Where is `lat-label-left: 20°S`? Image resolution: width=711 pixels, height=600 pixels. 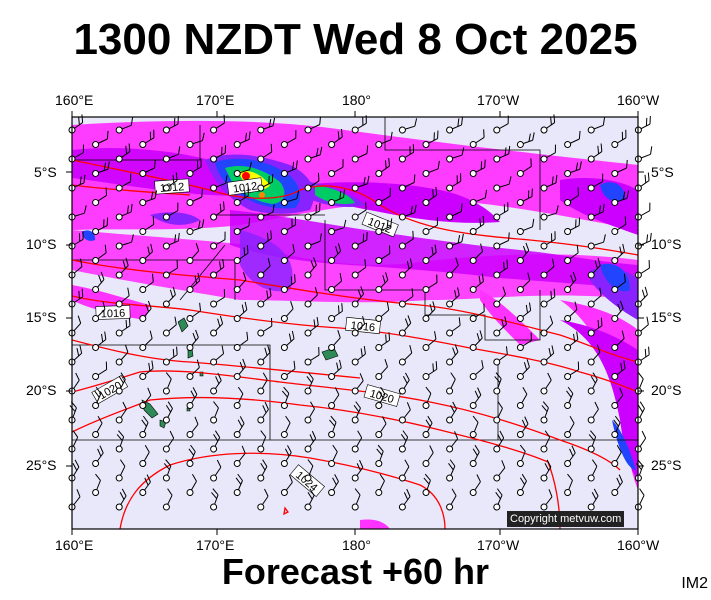
lat-label-left: 20°S is located at coordinates (41, 390).